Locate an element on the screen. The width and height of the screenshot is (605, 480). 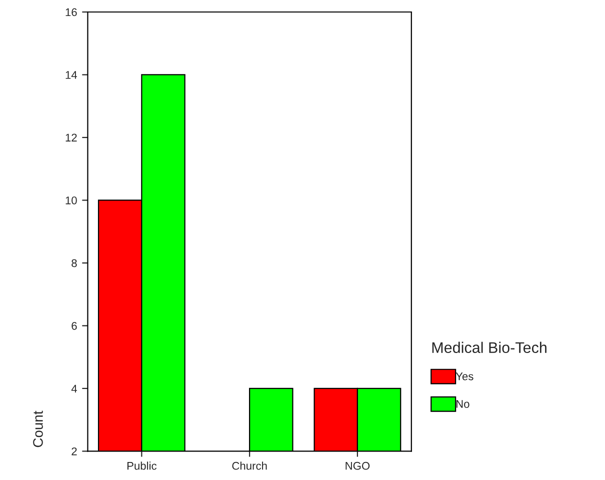
x-tick-label: NGO is located at coordinates (358, 466).